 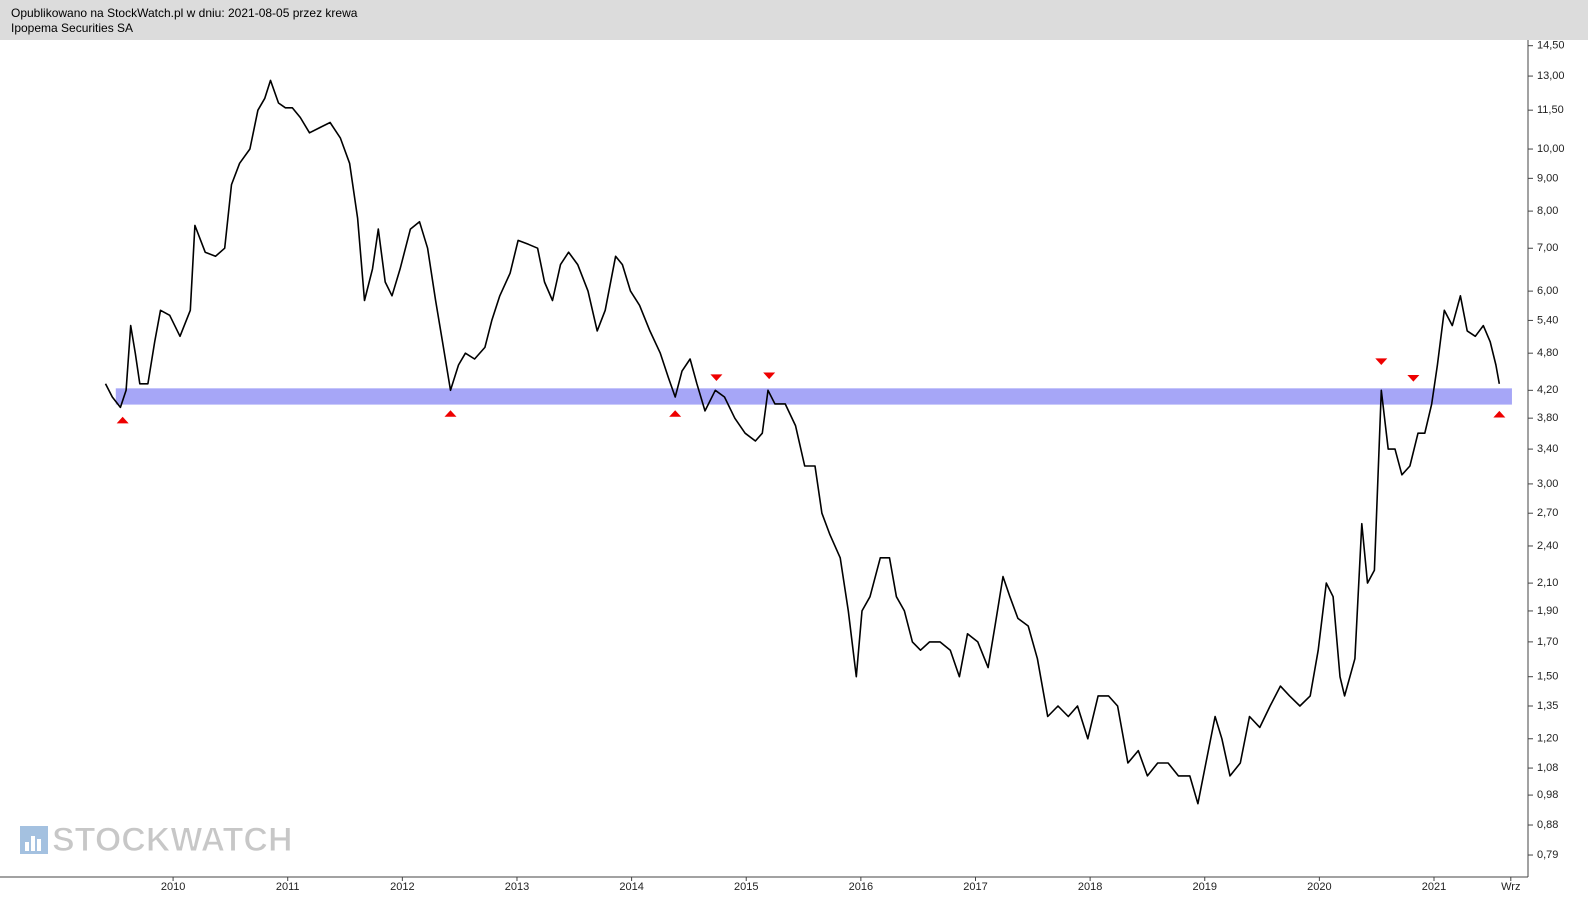 What do you see at coordinates (1547, 739) in the screenshot?
I see `y-tick-label: 1,20` at bounding box center [1547, 739].